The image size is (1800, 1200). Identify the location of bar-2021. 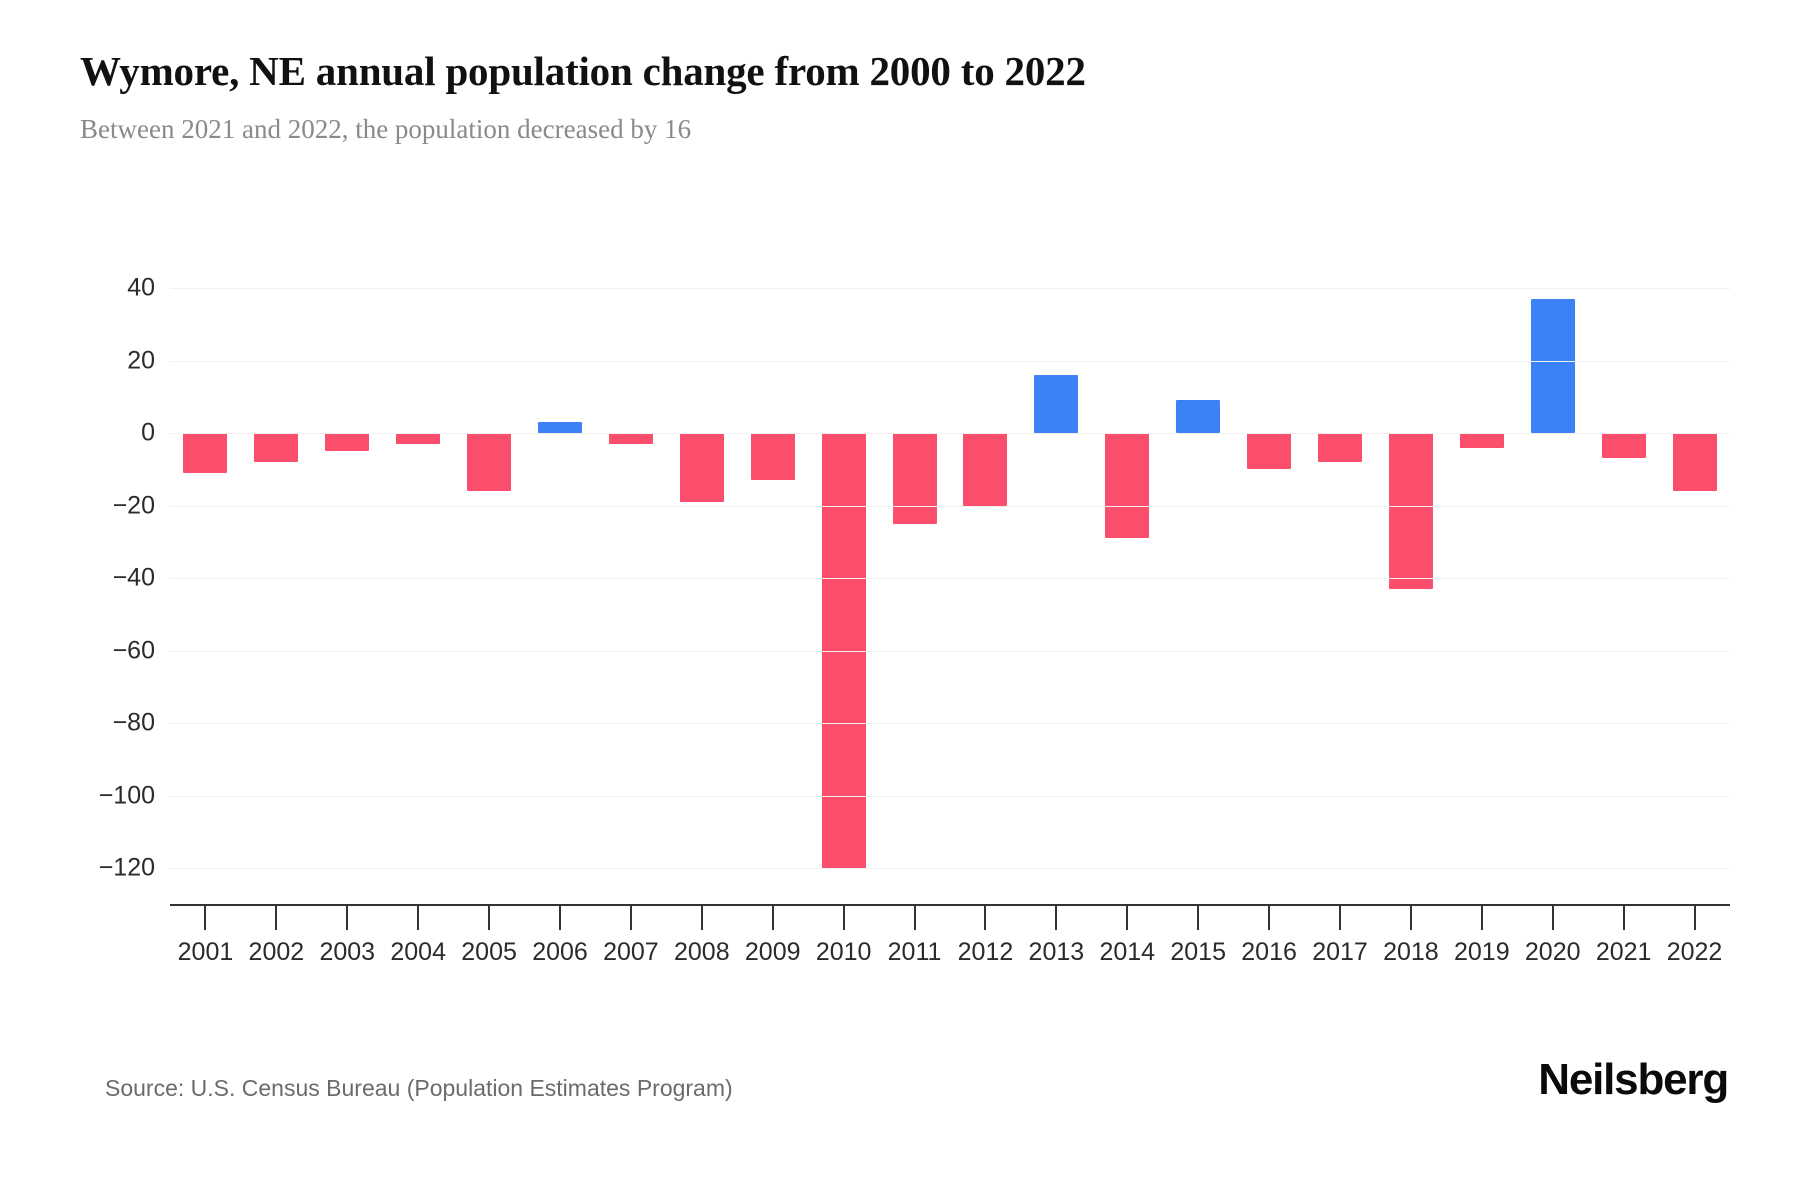
(1623, 446).